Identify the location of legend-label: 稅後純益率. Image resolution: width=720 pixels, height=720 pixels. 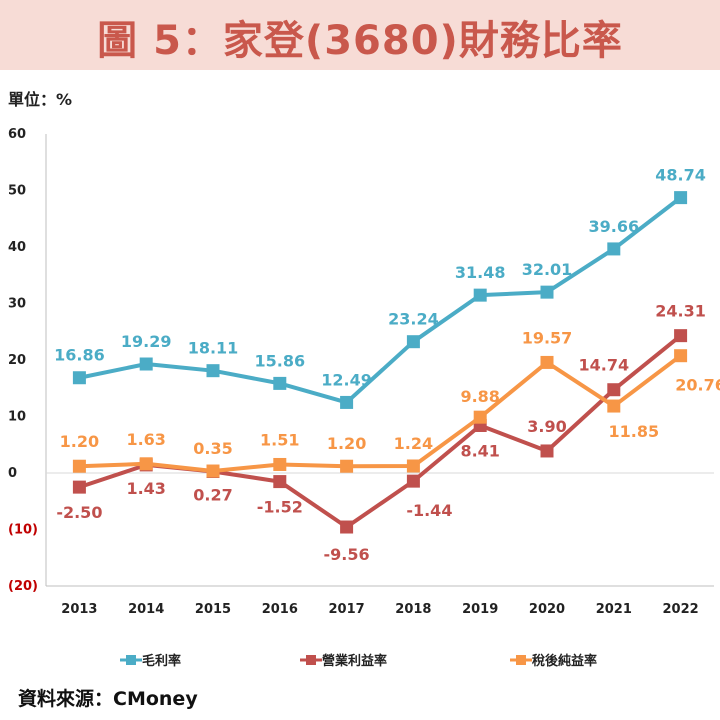
(564, 661).